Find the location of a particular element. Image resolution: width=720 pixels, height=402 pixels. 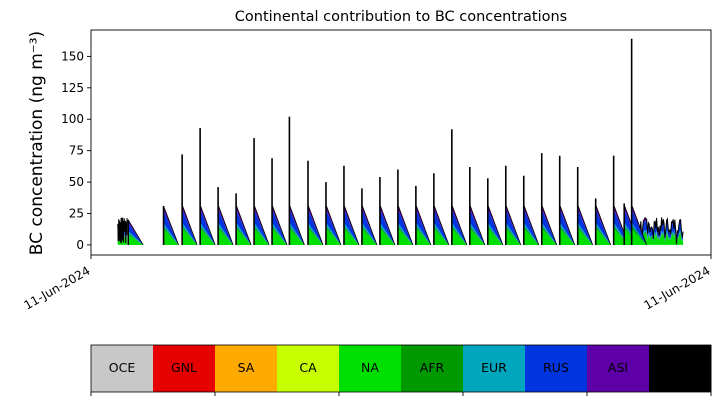

legend-swatch-aus is located at coordinates (680, 368).